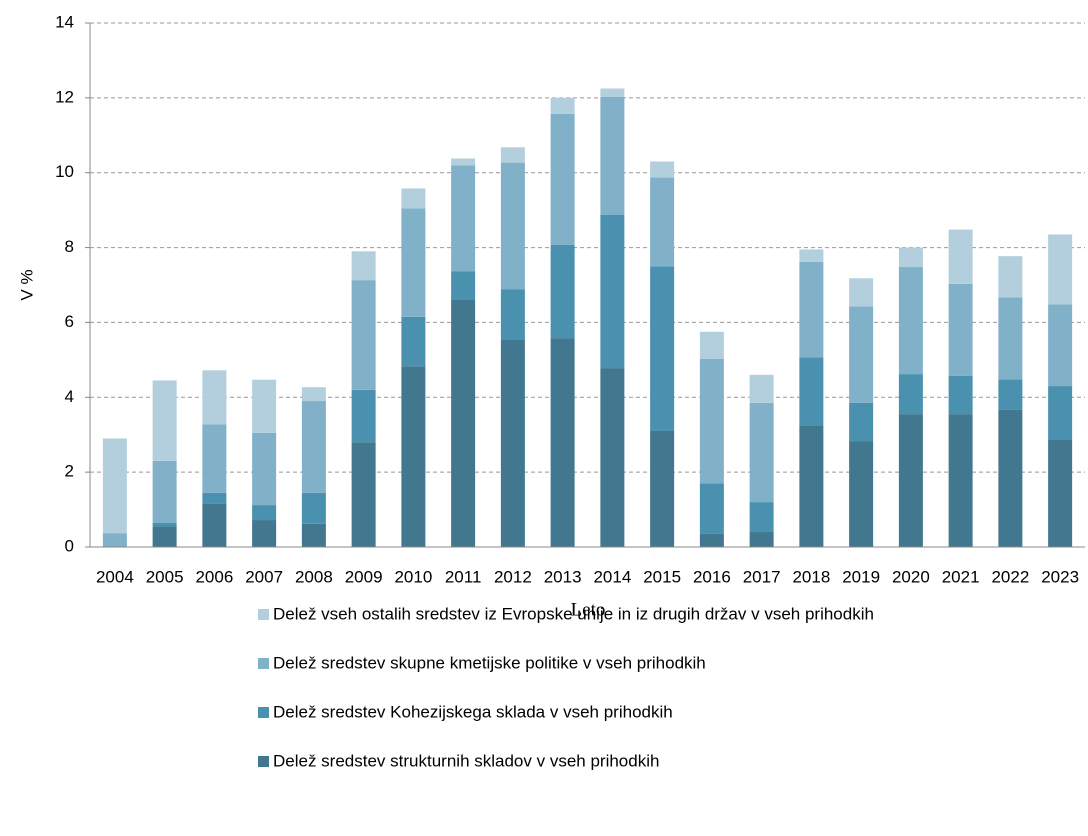 The width and height of the screenshot is (1088, 836). Describe the element at coordinates (1060, 576) in the screenshot. I see `x-tick-label: 2023` at that location.